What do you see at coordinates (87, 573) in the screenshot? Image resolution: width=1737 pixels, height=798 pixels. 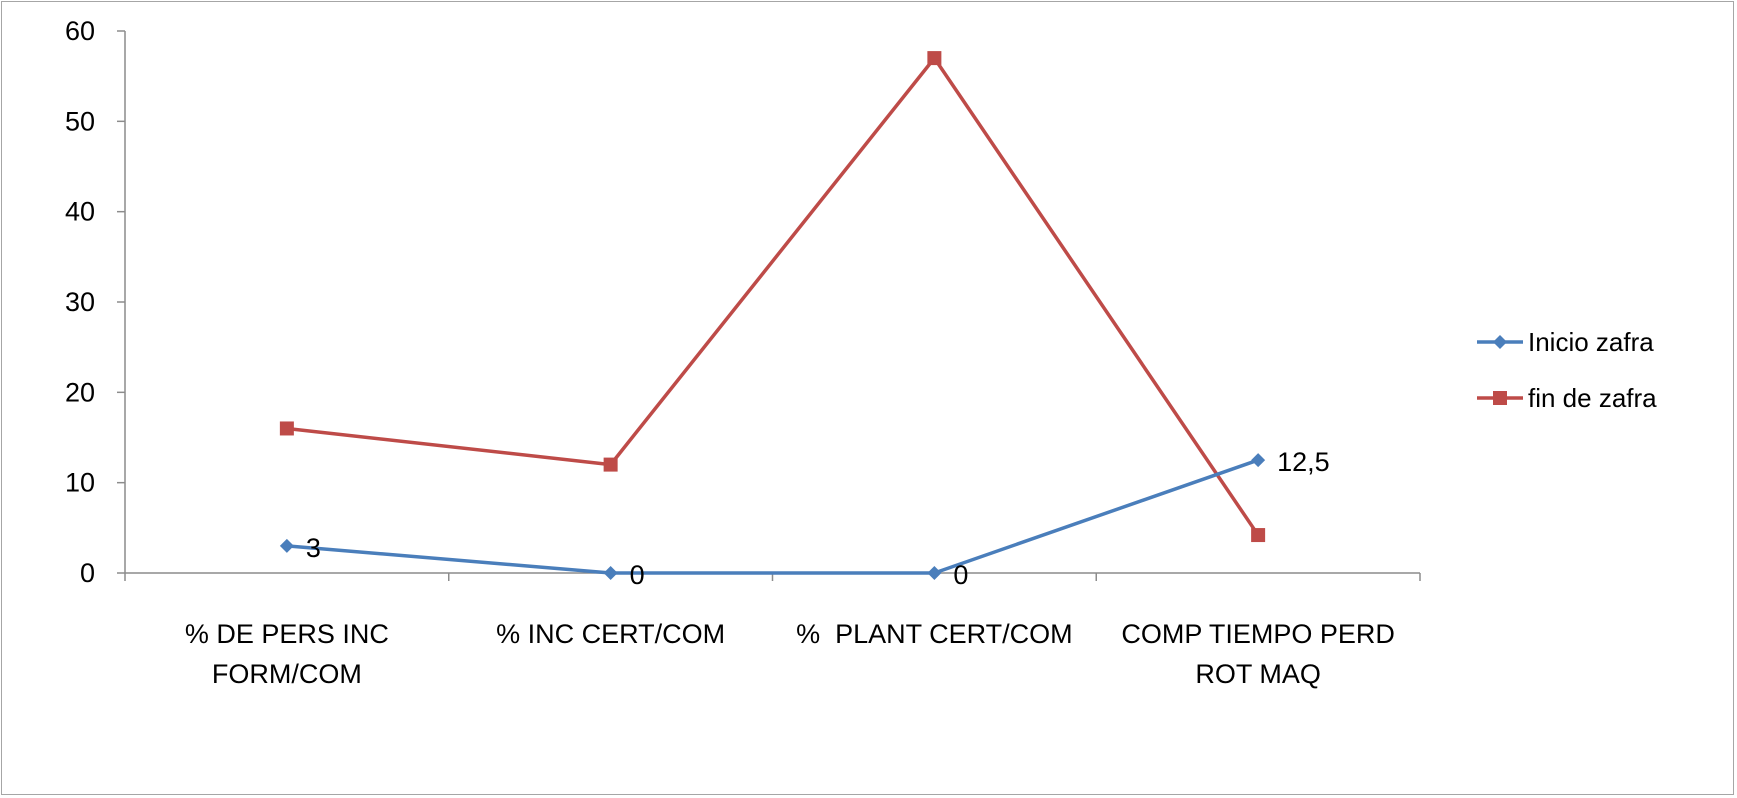 I see `y-tick-label: 0` at bounding box center [87, 573].